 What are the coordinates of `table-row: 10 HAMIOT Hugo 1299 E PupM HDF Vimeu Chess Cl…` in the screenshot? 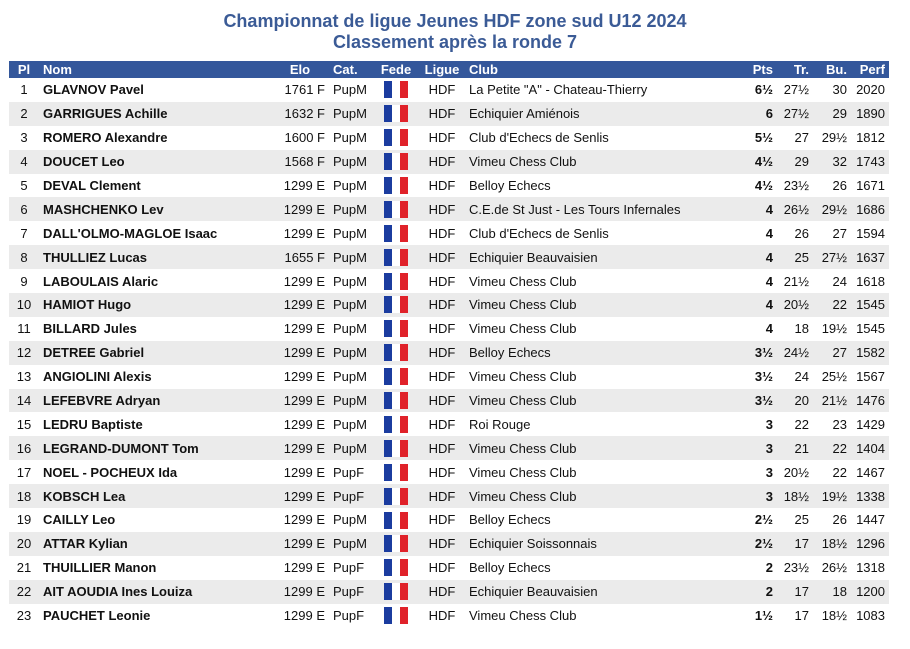 It's located at (449, 305).